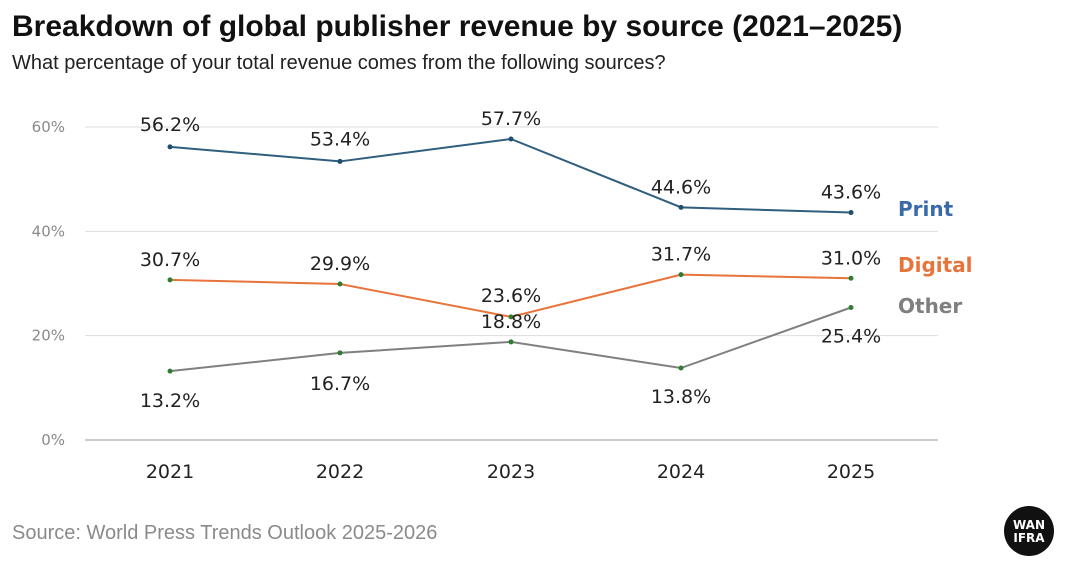 This screenshot has width=1080, height=570. Describe the element at coordinates (935, 265) in the screenshot. I see `series-label-digital: Digital` at that location.